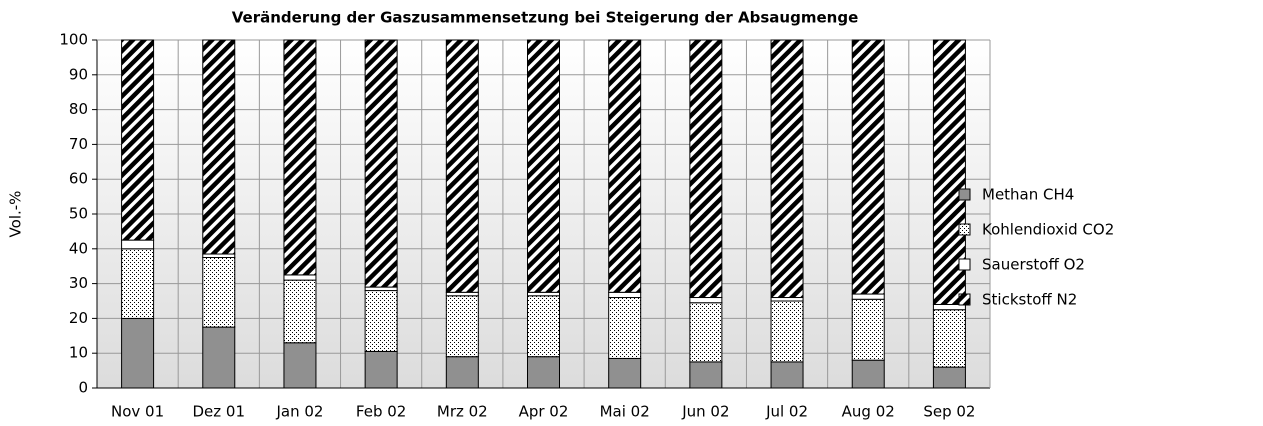 This screenshot has width=1263, height=426. What do you see at coordinates (78, 283) in the screenshot?
I see `y-tick-label: 30` at bounding box center [78, 283].